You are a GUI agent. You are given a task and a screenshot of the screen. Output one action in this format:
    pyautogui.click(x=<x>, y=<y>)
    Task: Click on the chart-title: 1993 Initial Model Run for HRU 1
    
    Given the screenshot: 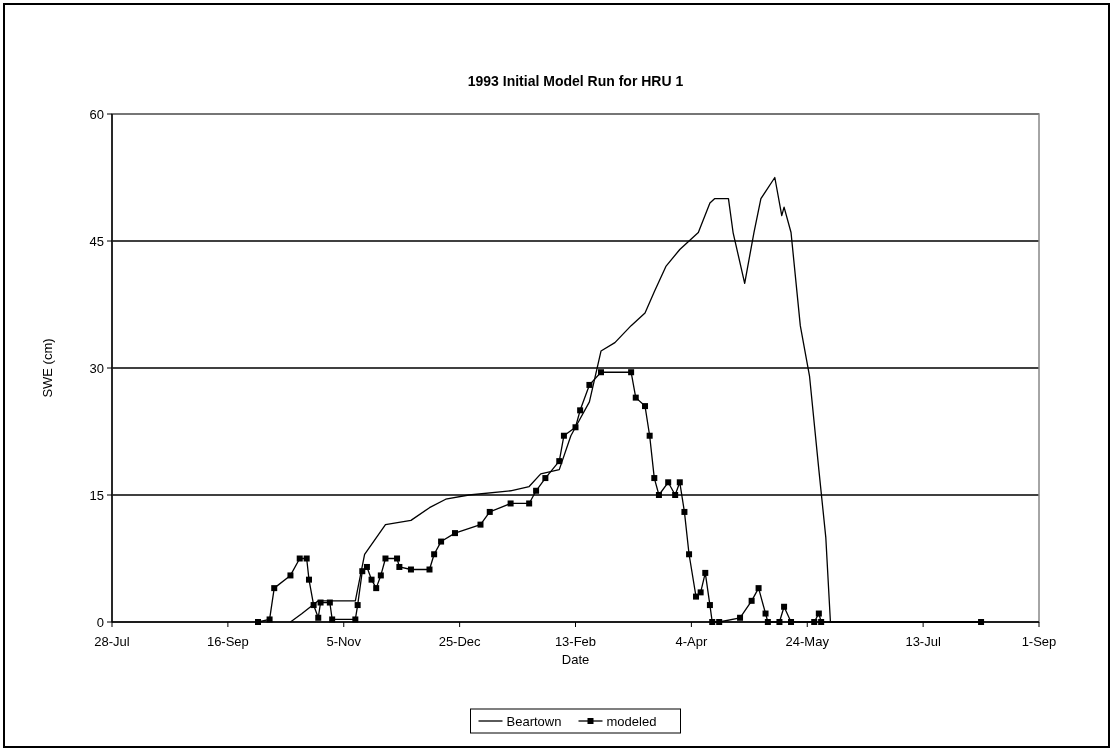 What is the action you would take?
    pyautogui.click(x=575, y=81)
    